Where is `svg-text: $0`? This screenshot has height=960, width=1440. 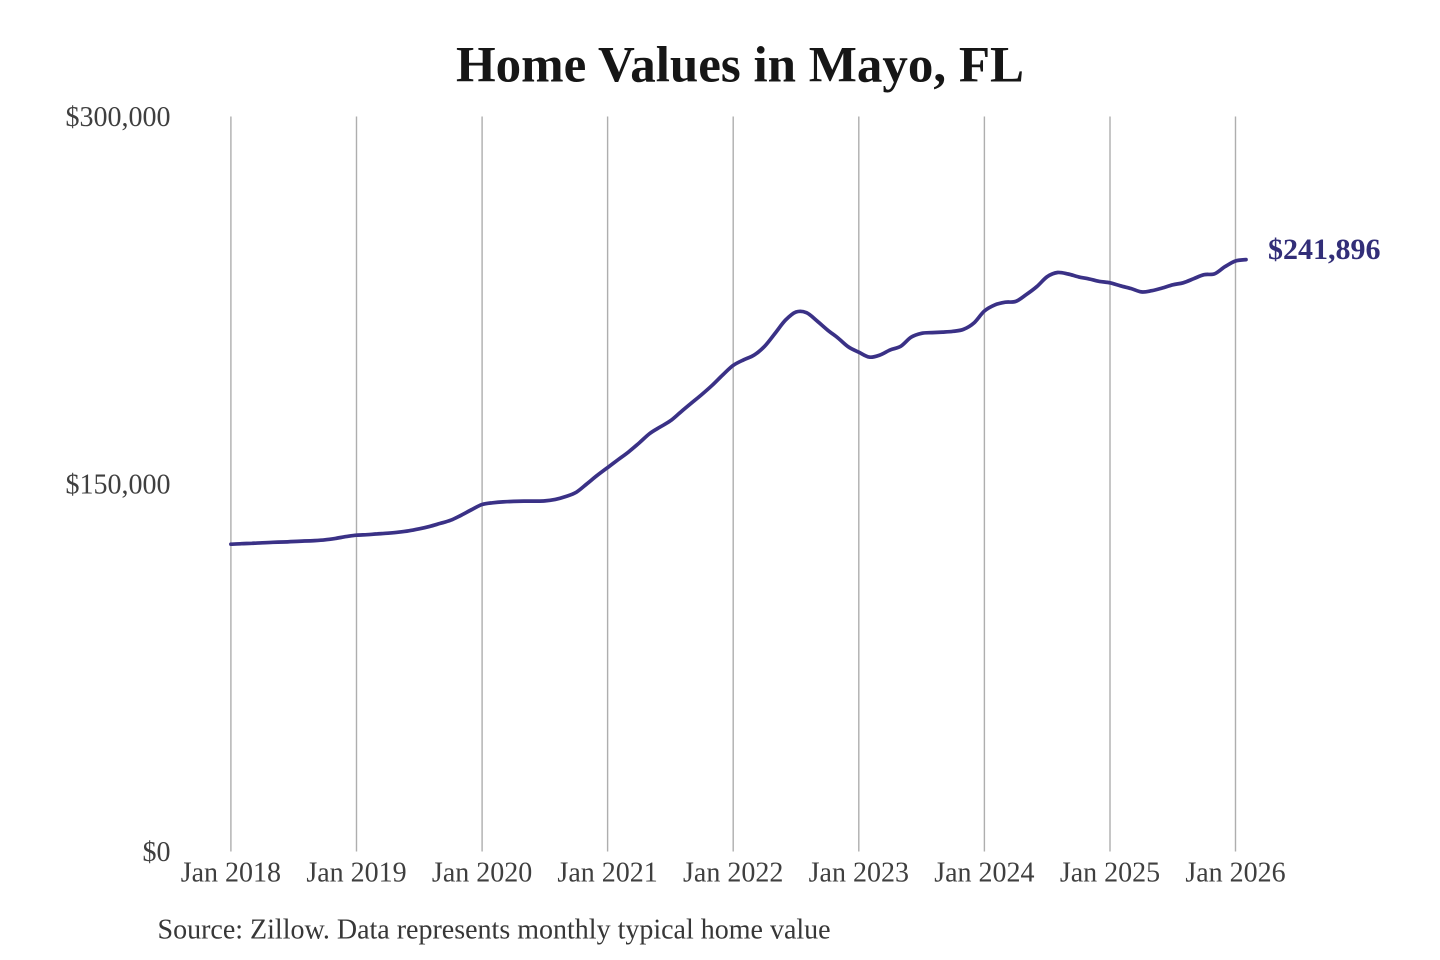
svg-text: $0 is located at coordinates (157, 852).